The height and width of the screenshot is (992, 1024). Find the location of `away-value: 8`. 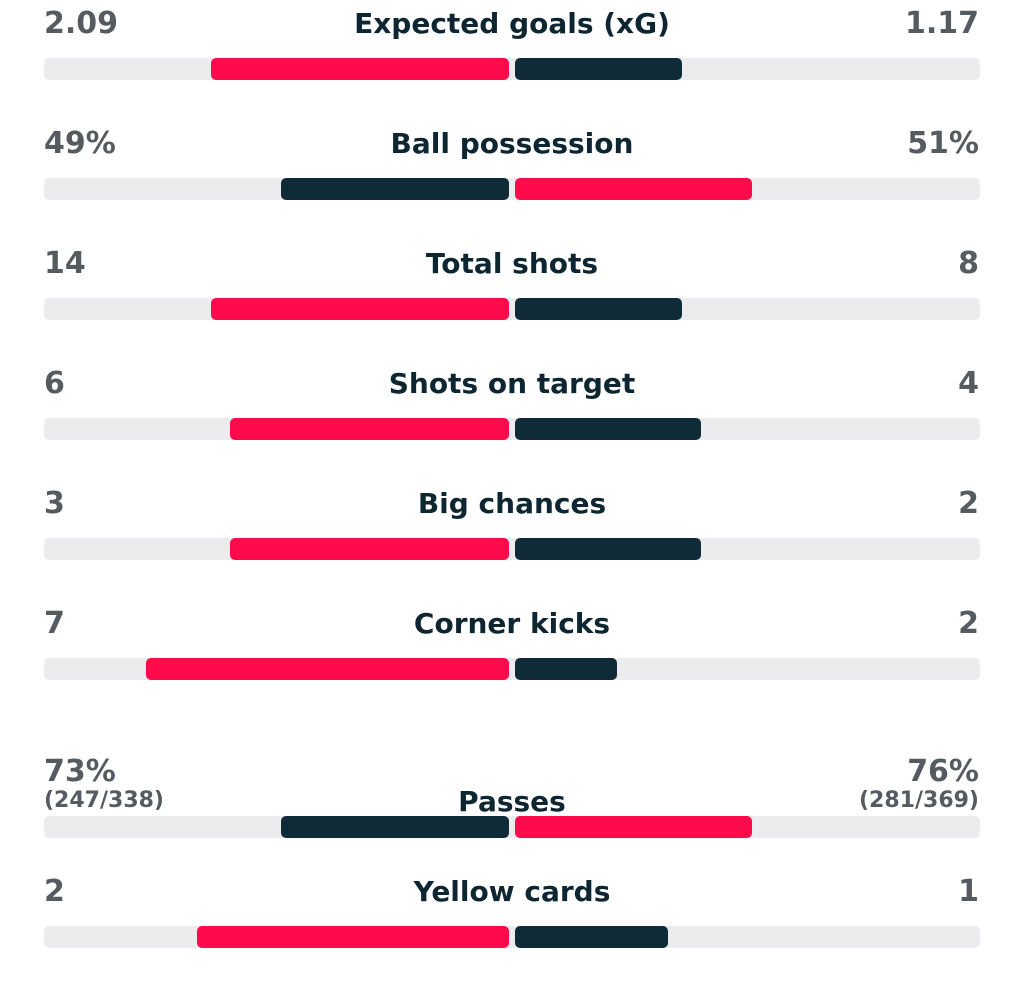

away-value: 8 is located at coordinates (968, 263).